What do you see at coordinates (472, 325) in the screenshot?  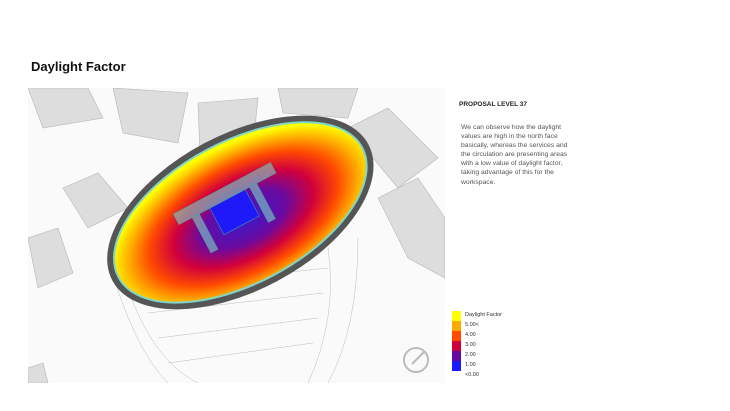 I see `legend-label: 5.00<` at bounding box center [472, 325].